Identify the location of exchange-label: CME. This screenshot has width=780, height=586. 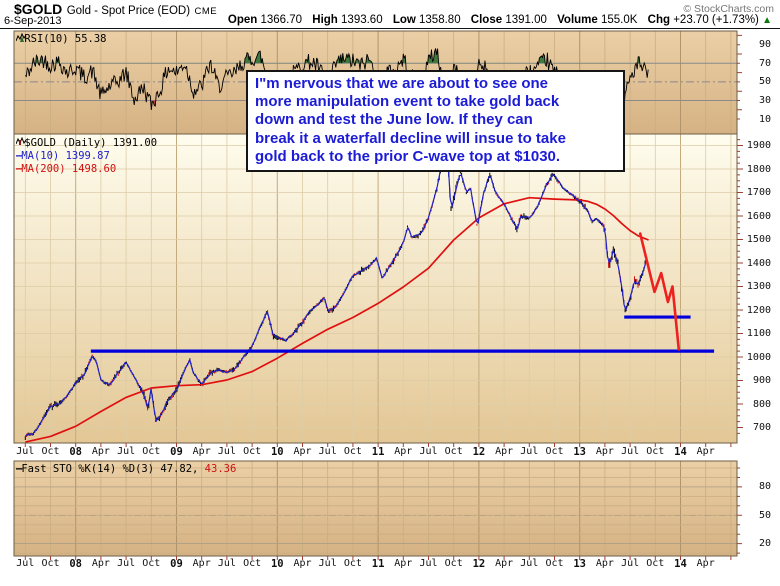
(206, 11).